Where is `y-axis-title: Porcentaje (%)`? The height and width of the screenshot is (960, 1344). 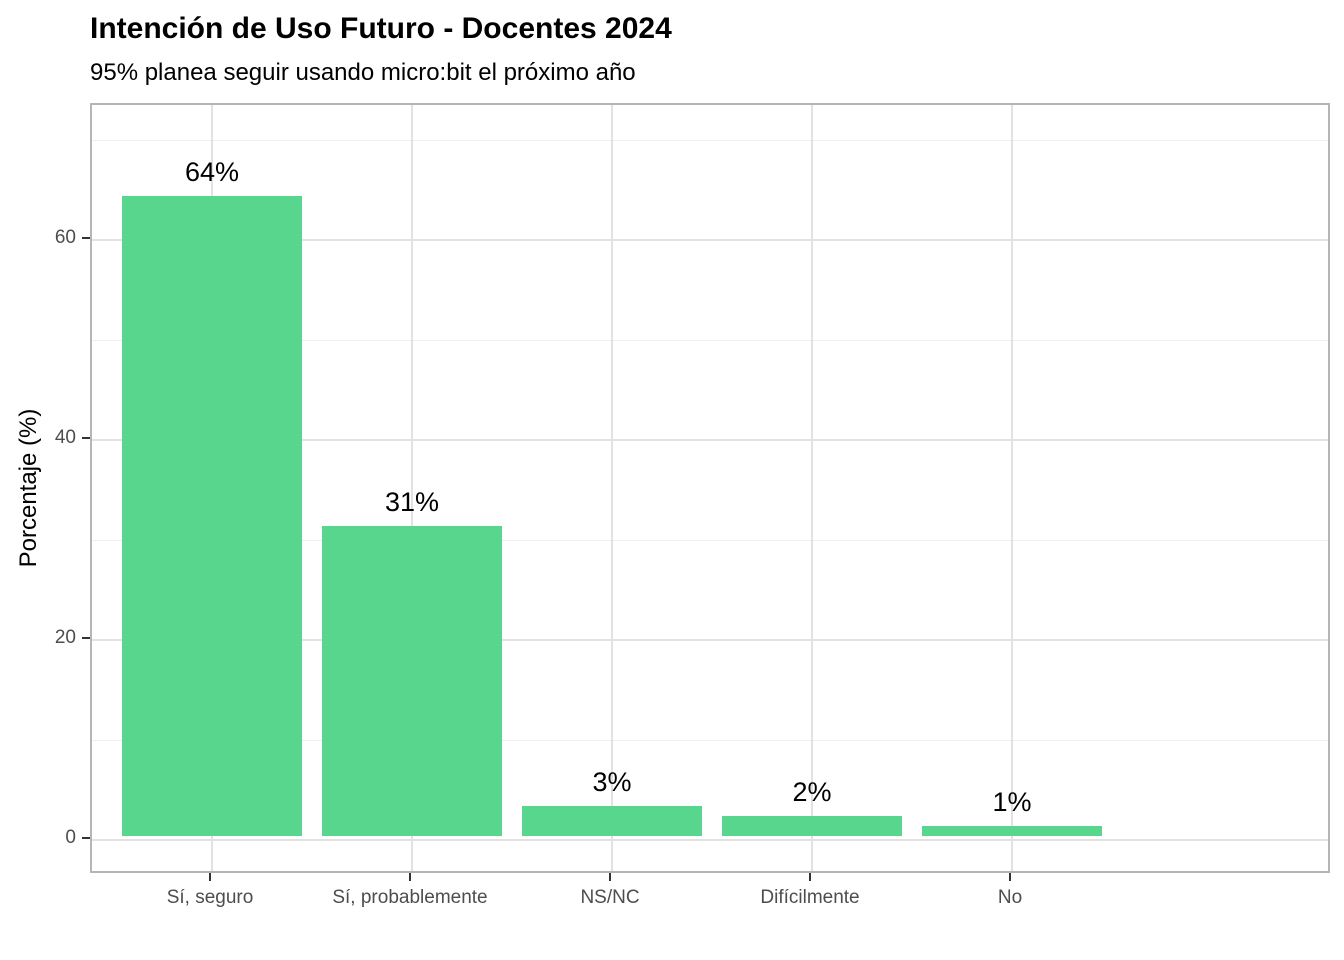 y-axis-title: Porcentaje (%) is located at coordinates (28, 488).